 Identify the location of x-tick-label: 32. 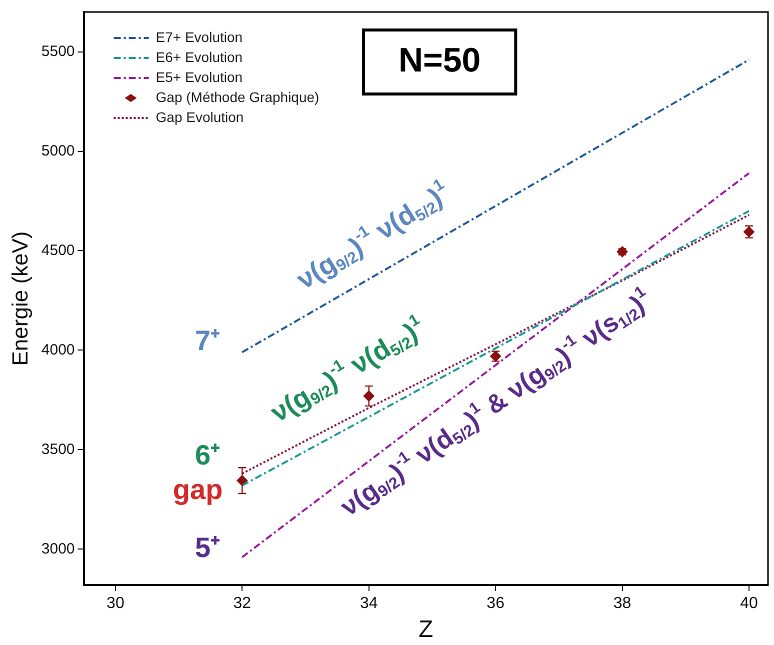
(242, 603).